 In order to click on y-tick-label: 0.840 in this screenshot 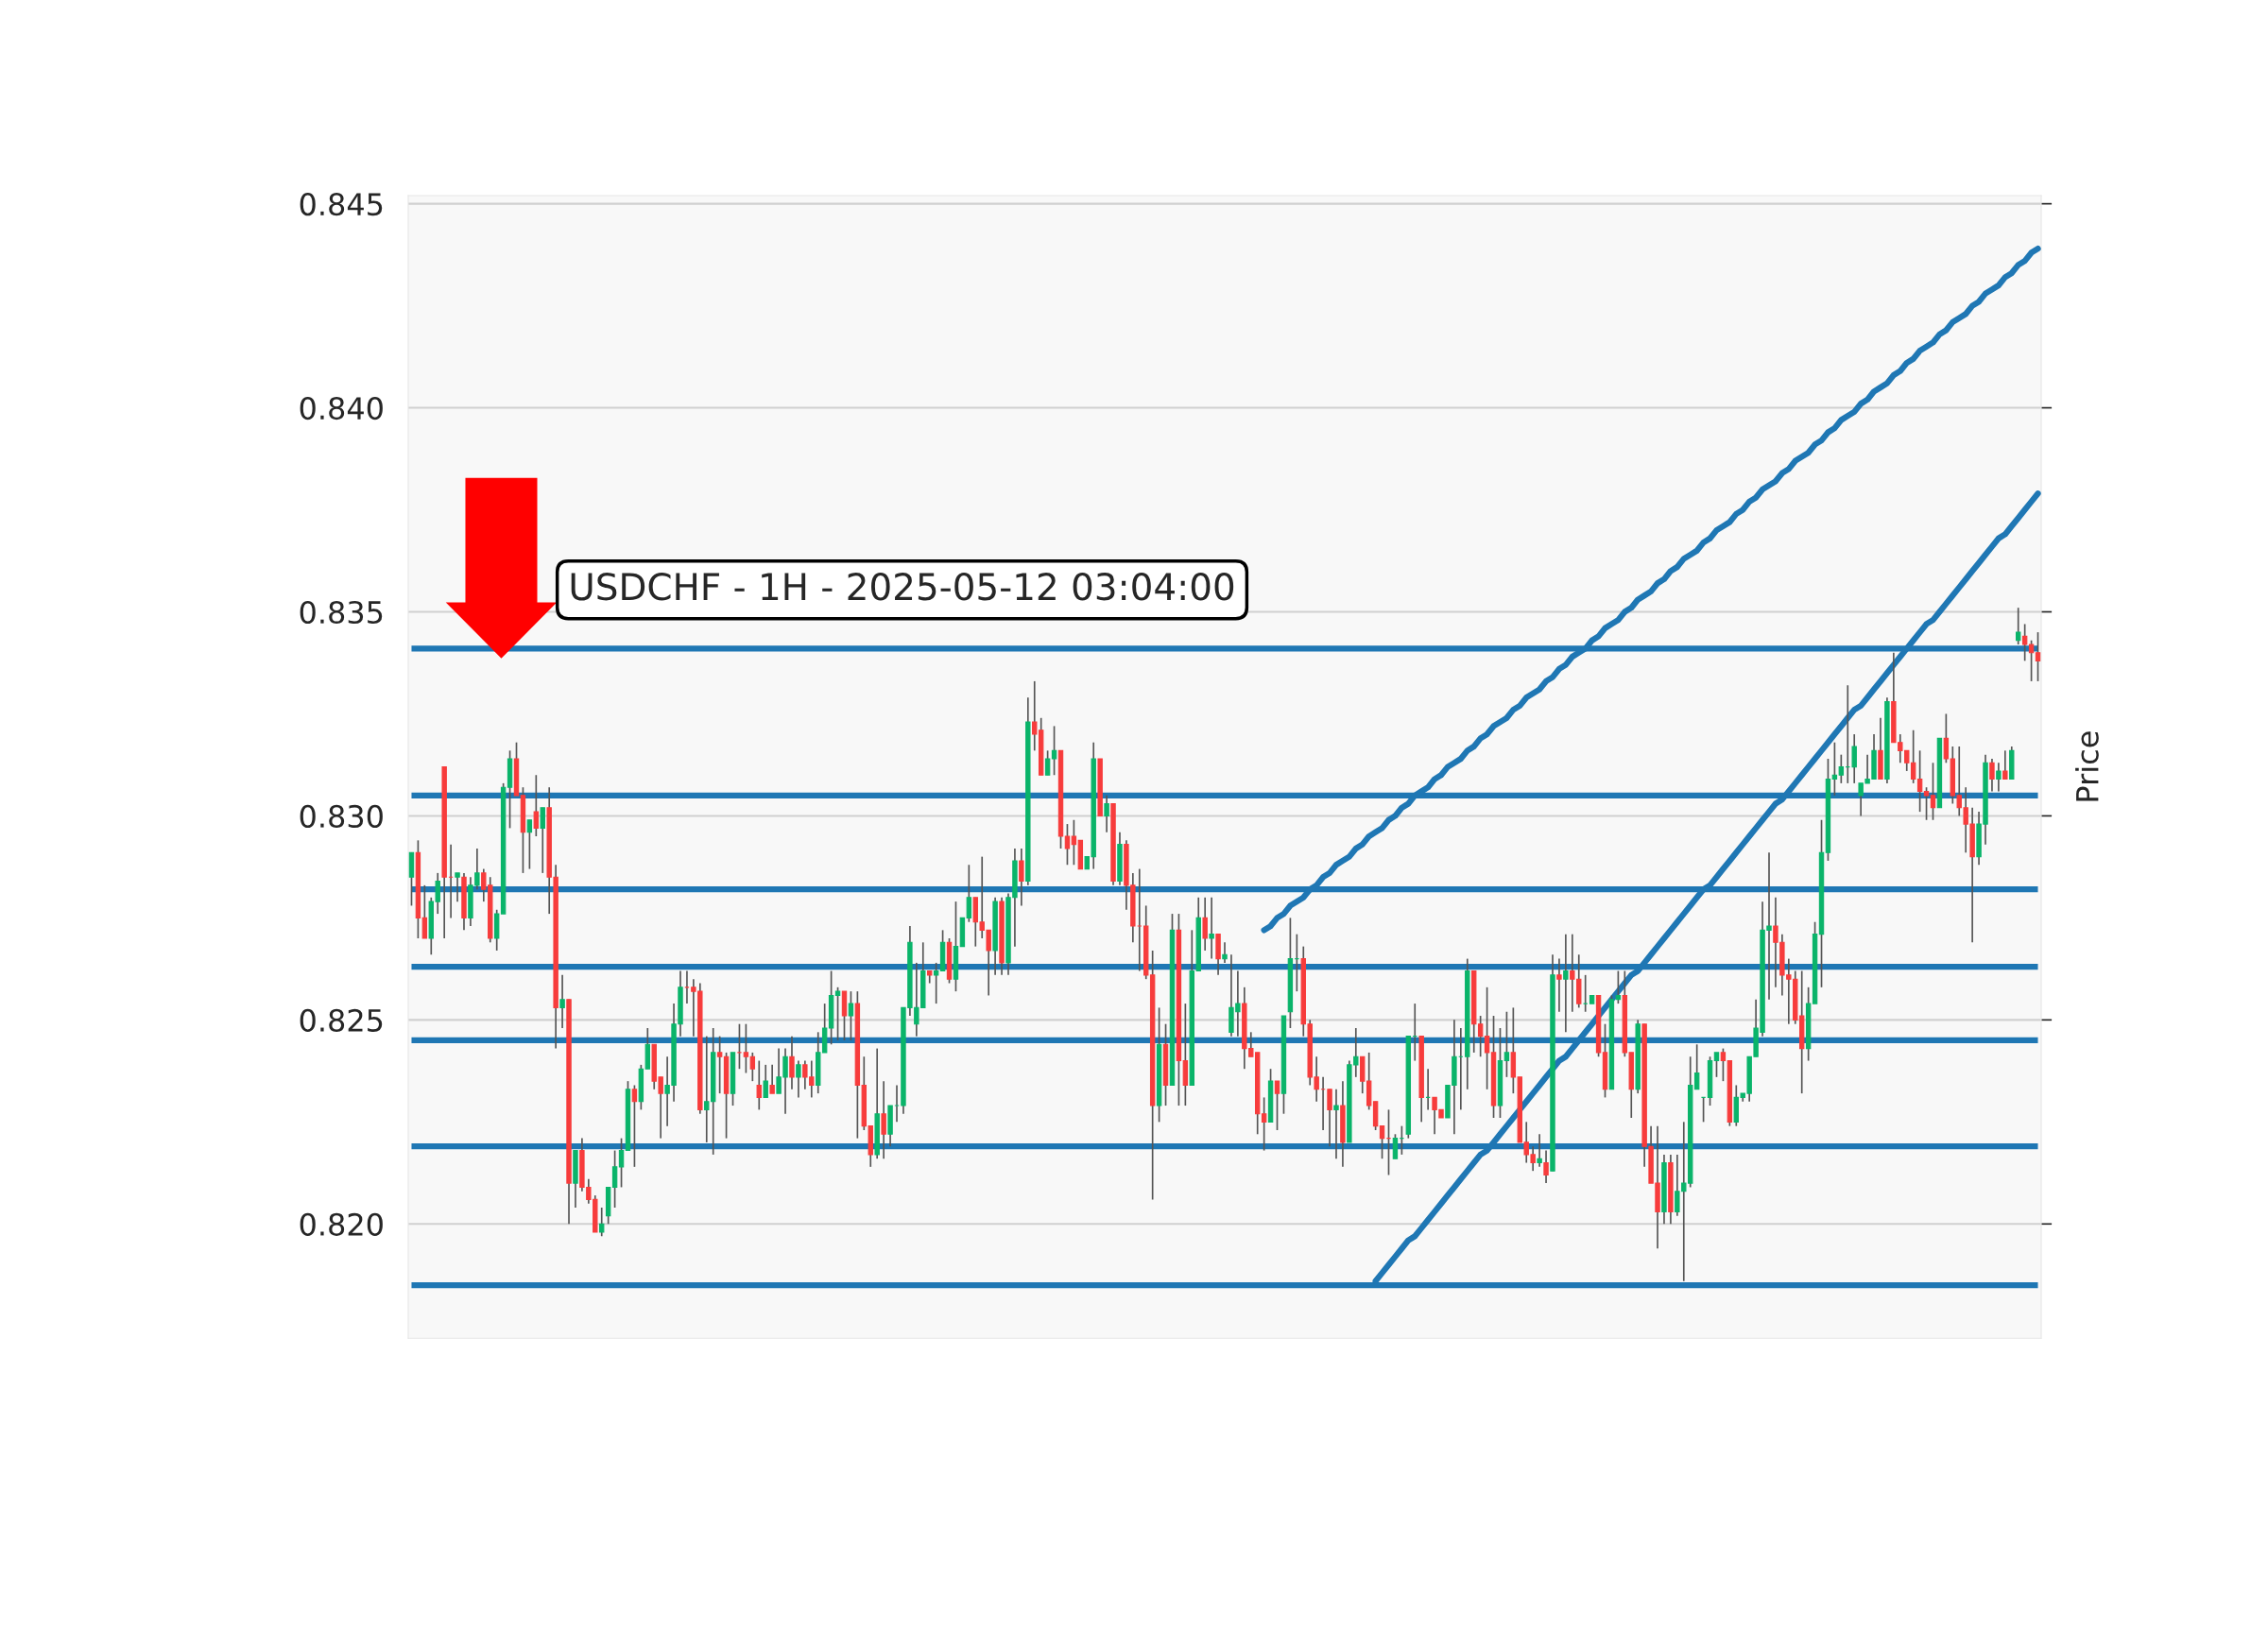, I will do `click(341, 409)`.